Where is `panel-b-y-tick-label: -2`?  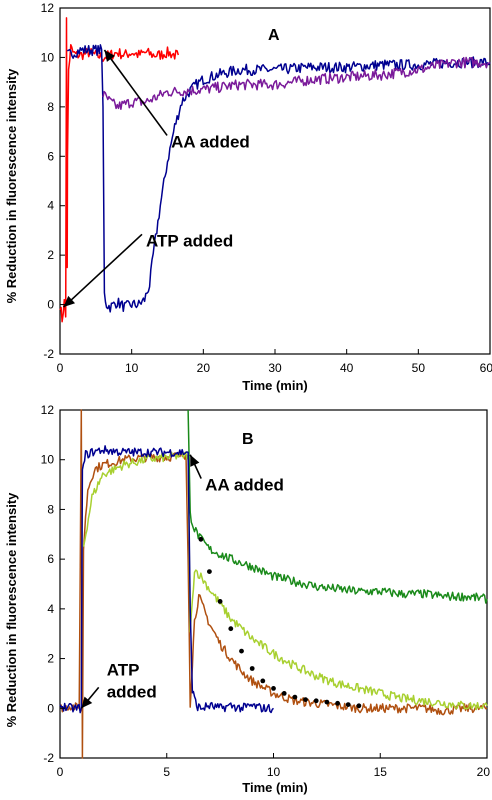
panel-b-y-tick-label: -2 is located at coordinates (48, 758).